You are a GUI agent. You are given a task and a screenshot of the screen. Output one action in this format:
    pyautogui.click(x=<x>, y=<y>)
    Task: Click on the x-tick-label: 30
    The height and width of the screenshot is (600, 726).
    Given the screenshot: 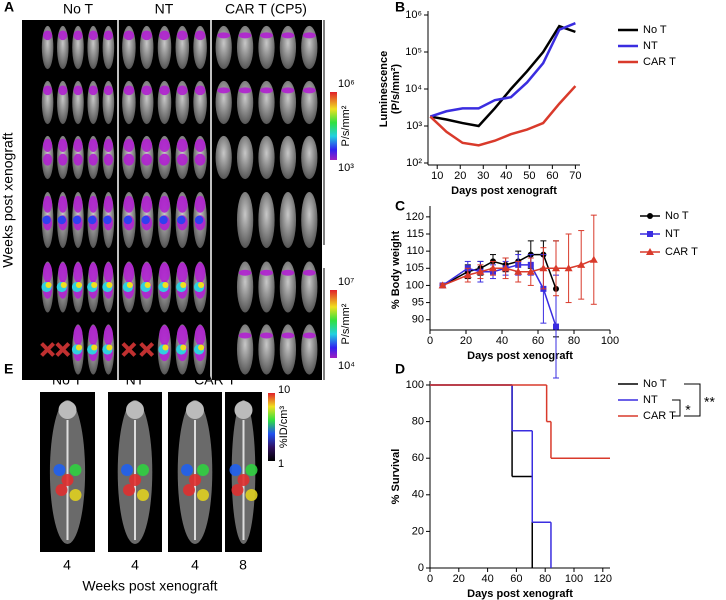 What is the action you would take?
    pyautogui.click(x=483, y=176)
    